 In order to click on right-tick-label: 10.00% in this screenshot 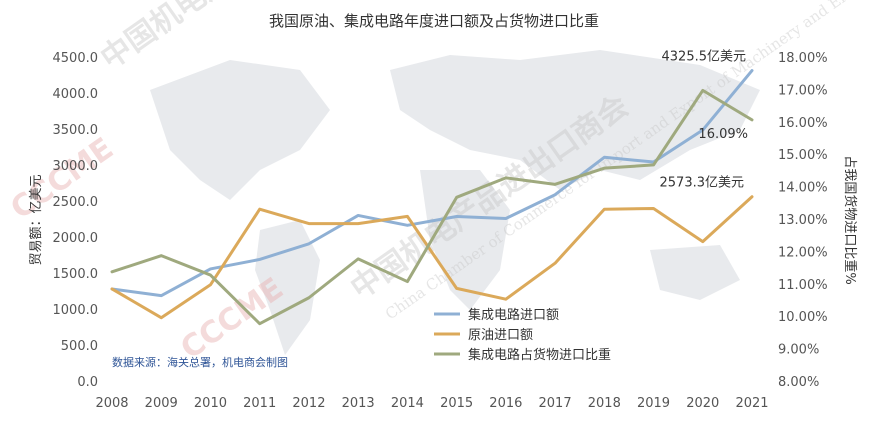, I will do `click(803, 317)`.